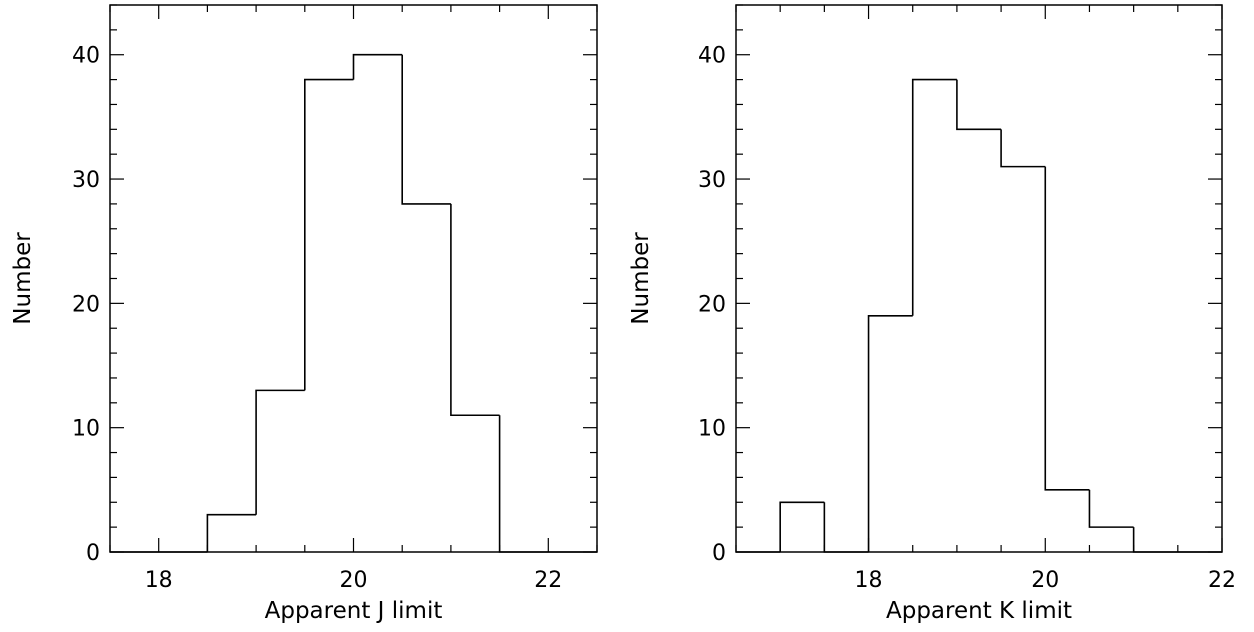  I want to click on x-axis-label: Apparent J limit, so click(354, 611).